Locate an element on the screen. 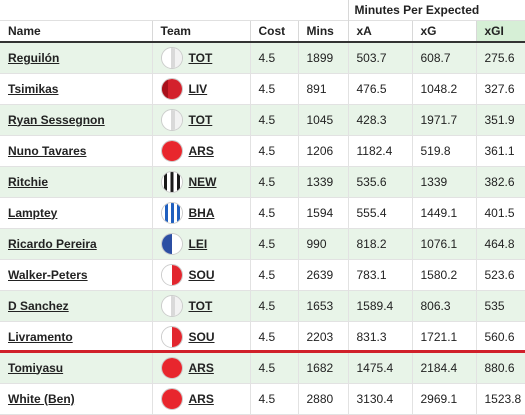 This screenshot has height=415, width=525. player-name-cell: Livramento is located at coordinates (76, 337).